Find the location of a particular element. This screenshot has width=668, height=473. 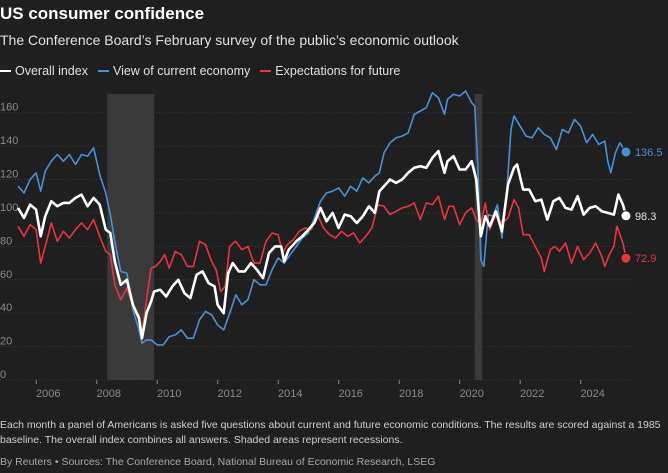

end-label-expectations: 72.9 is located at coordinates (645, 259).